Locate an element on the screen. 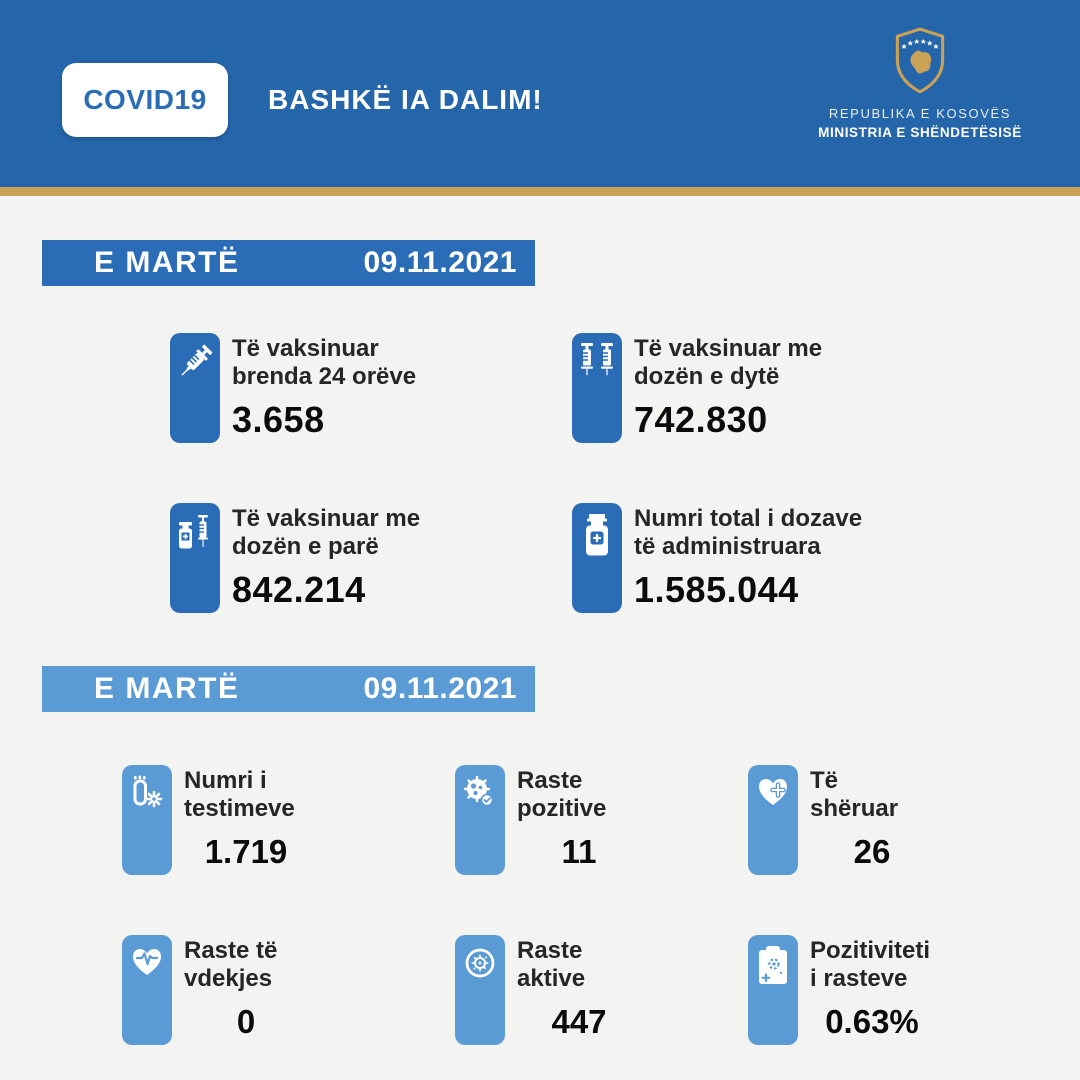 Image resolution: width=1080 pixels, height=1080 pixels. covid19-badge-label: COVID19 is located at coordinates (145, 99).